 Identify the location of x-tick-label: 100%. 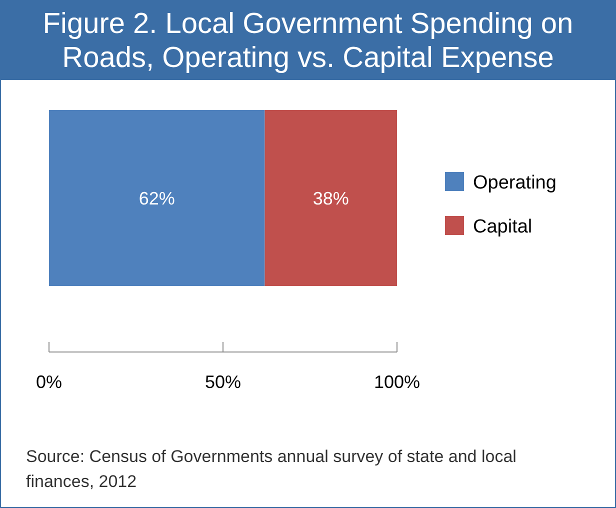
(397, 382).